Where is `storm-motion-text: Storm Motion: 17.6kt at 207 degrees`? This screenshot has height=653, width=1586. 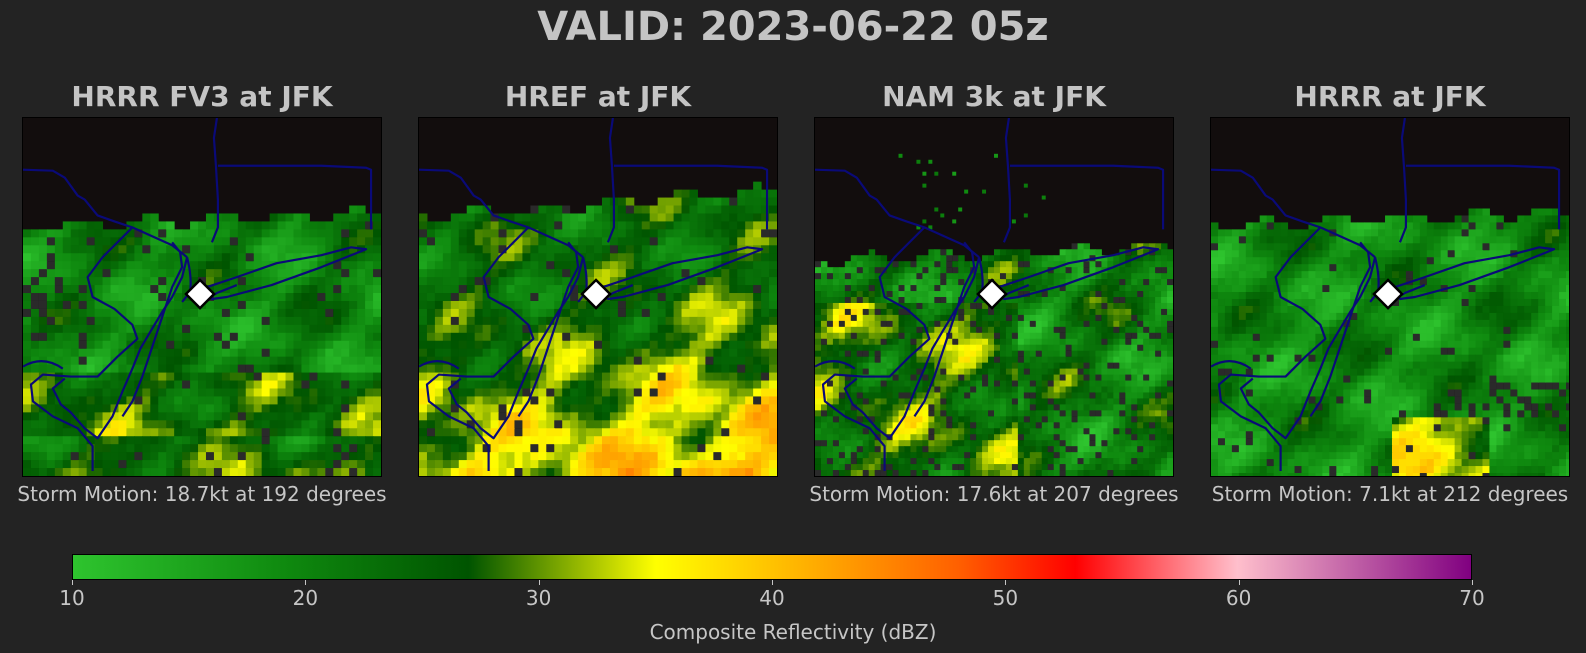
storm-motion-text: Storm Motion: 17.6kt at 207 degrees is located at coordinates (994, 494).